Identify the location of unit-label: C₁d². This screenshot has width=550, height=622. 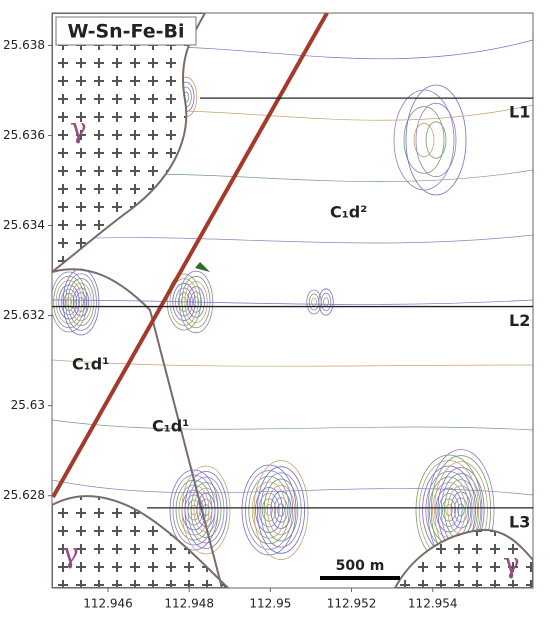
(348, 212).